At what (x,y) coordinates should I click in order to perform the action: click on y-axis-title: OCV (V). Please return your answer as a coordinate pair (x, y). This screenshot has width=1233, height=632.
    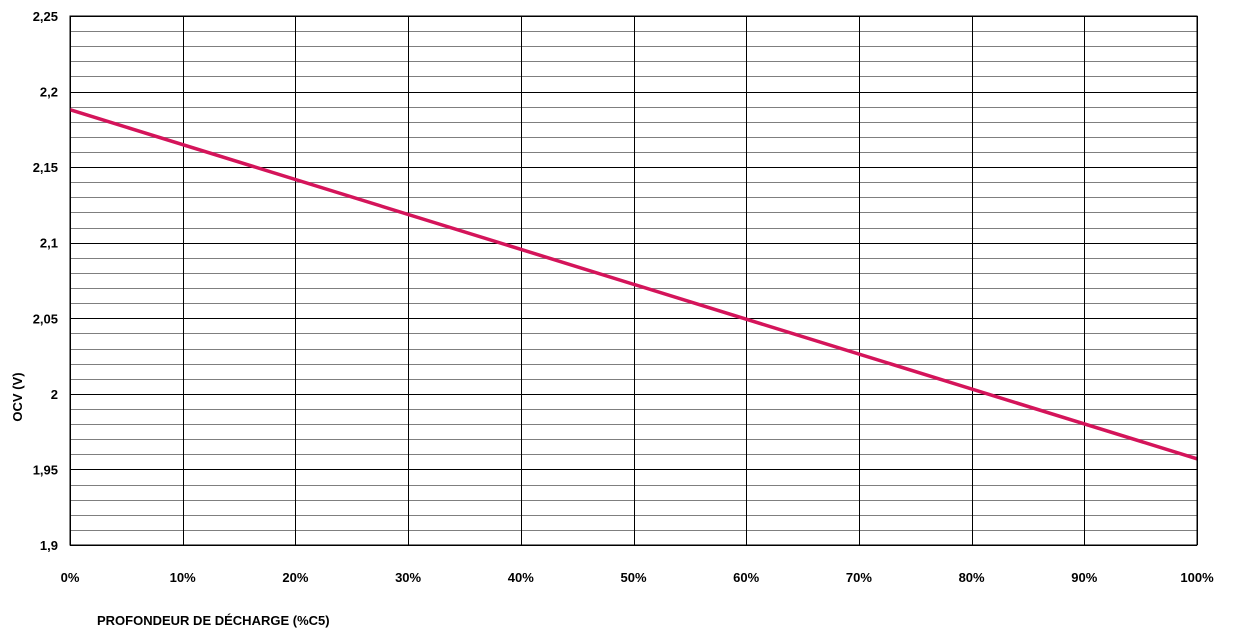
    Looking at the image, I should click on (17, 396).